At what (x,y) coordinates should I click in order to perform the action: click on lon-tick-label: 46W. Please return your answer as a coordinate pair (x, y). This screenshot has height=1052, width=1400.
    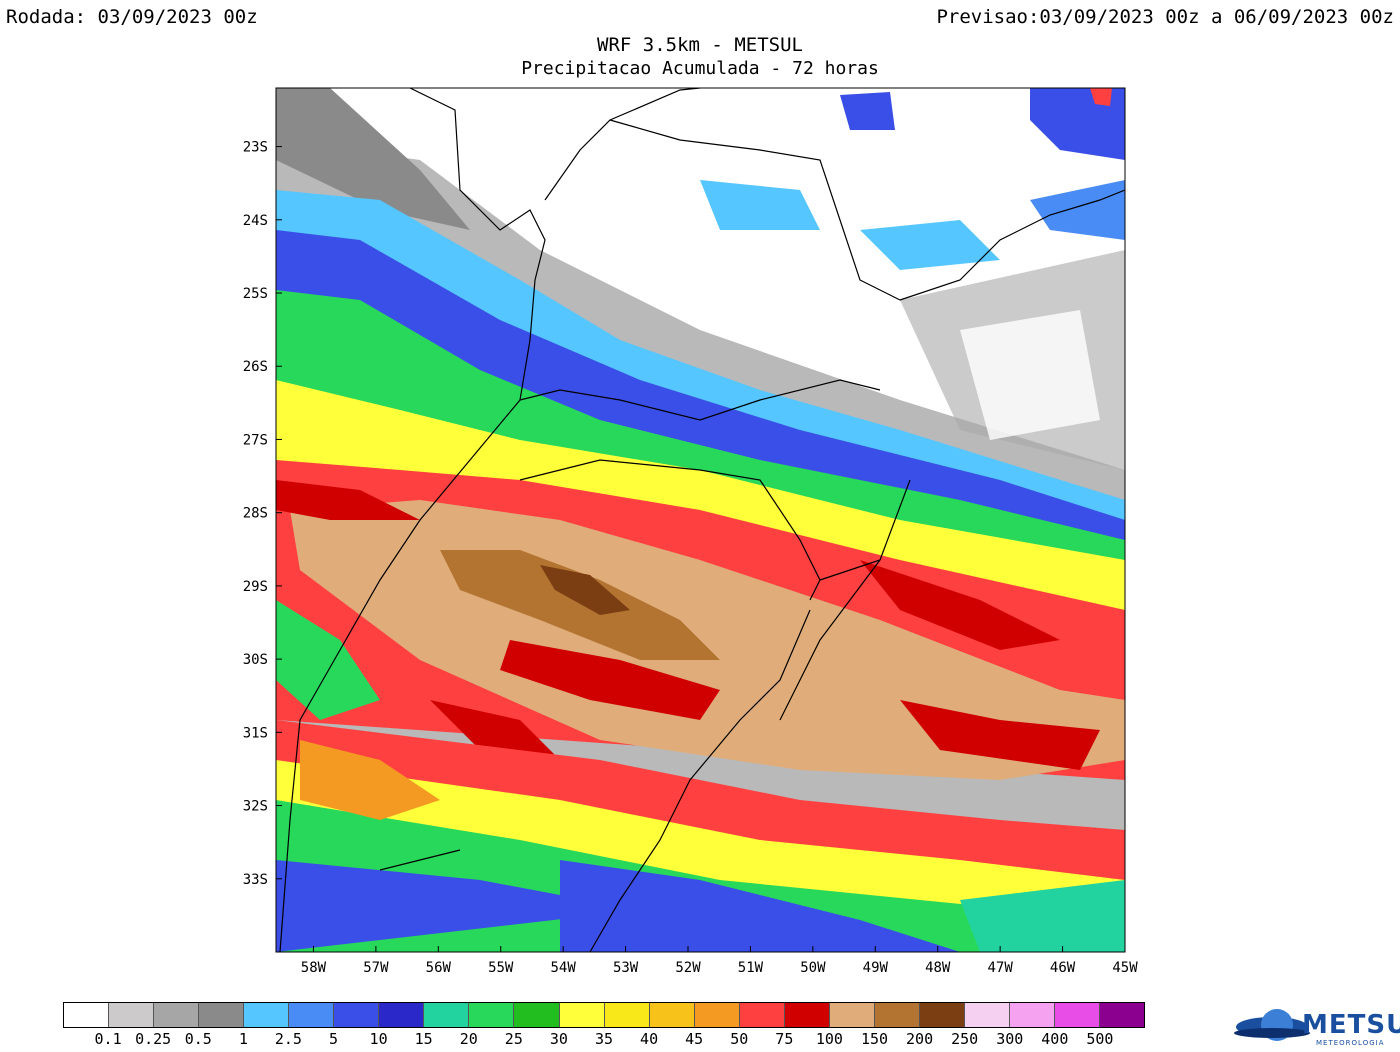
    Looking at the image, I should click on (1063, 968).